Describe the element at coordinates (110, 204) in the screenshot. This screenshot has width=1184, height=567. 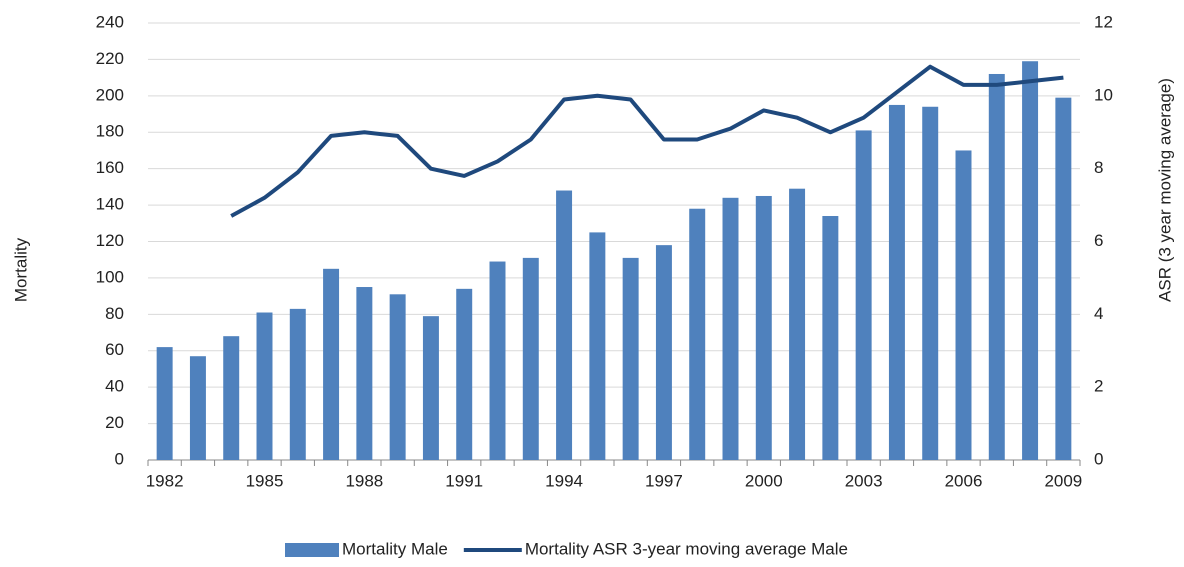
I see `y-tick-label: 140` at that location.